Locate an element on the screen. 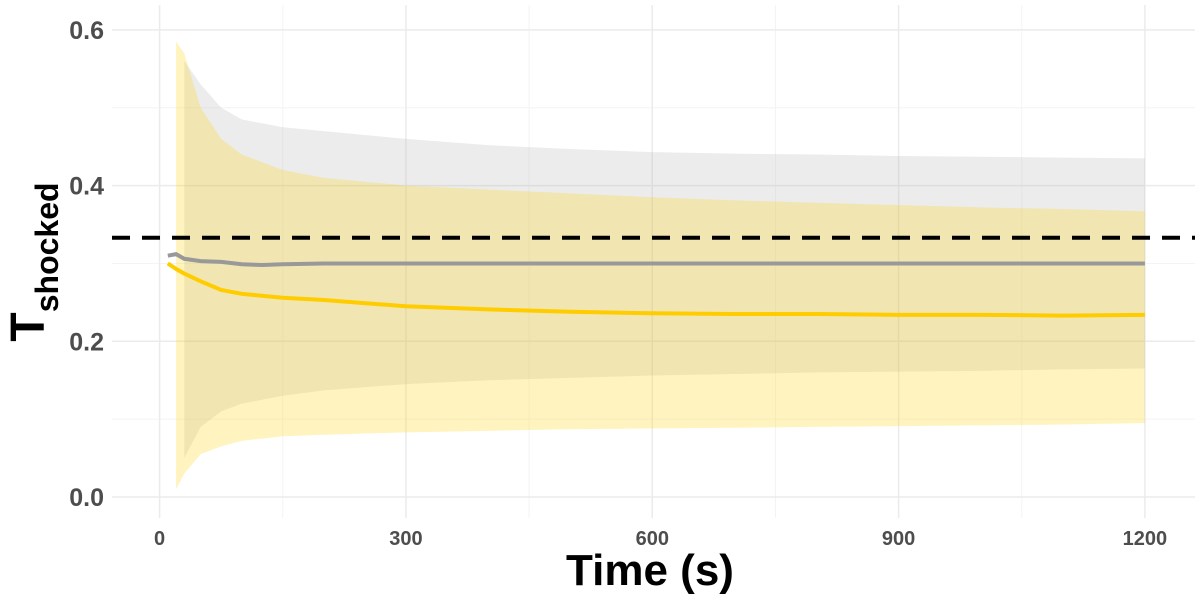  y-axis-title-group: Tshocked is located at coordinates (33, 261).